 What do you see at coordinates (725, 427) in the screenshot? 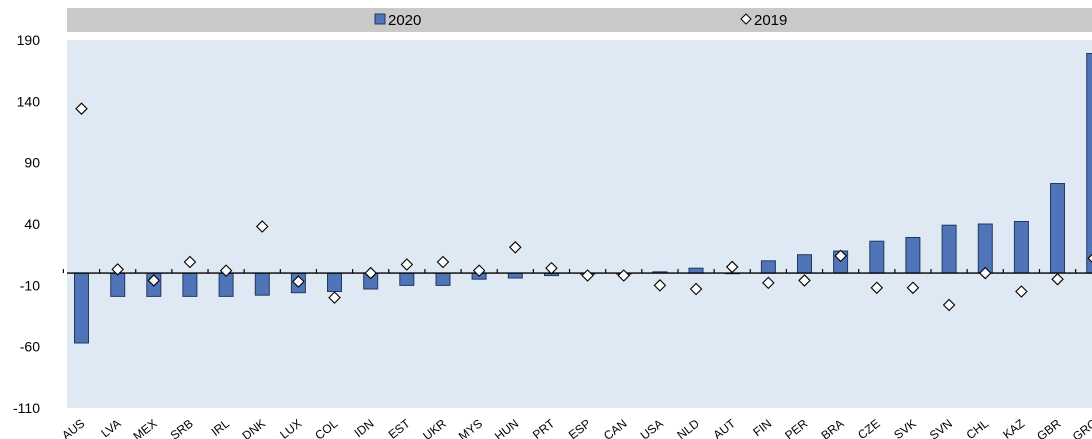
I see `x-tick-label: AUT` at bounding box center [725, 427].